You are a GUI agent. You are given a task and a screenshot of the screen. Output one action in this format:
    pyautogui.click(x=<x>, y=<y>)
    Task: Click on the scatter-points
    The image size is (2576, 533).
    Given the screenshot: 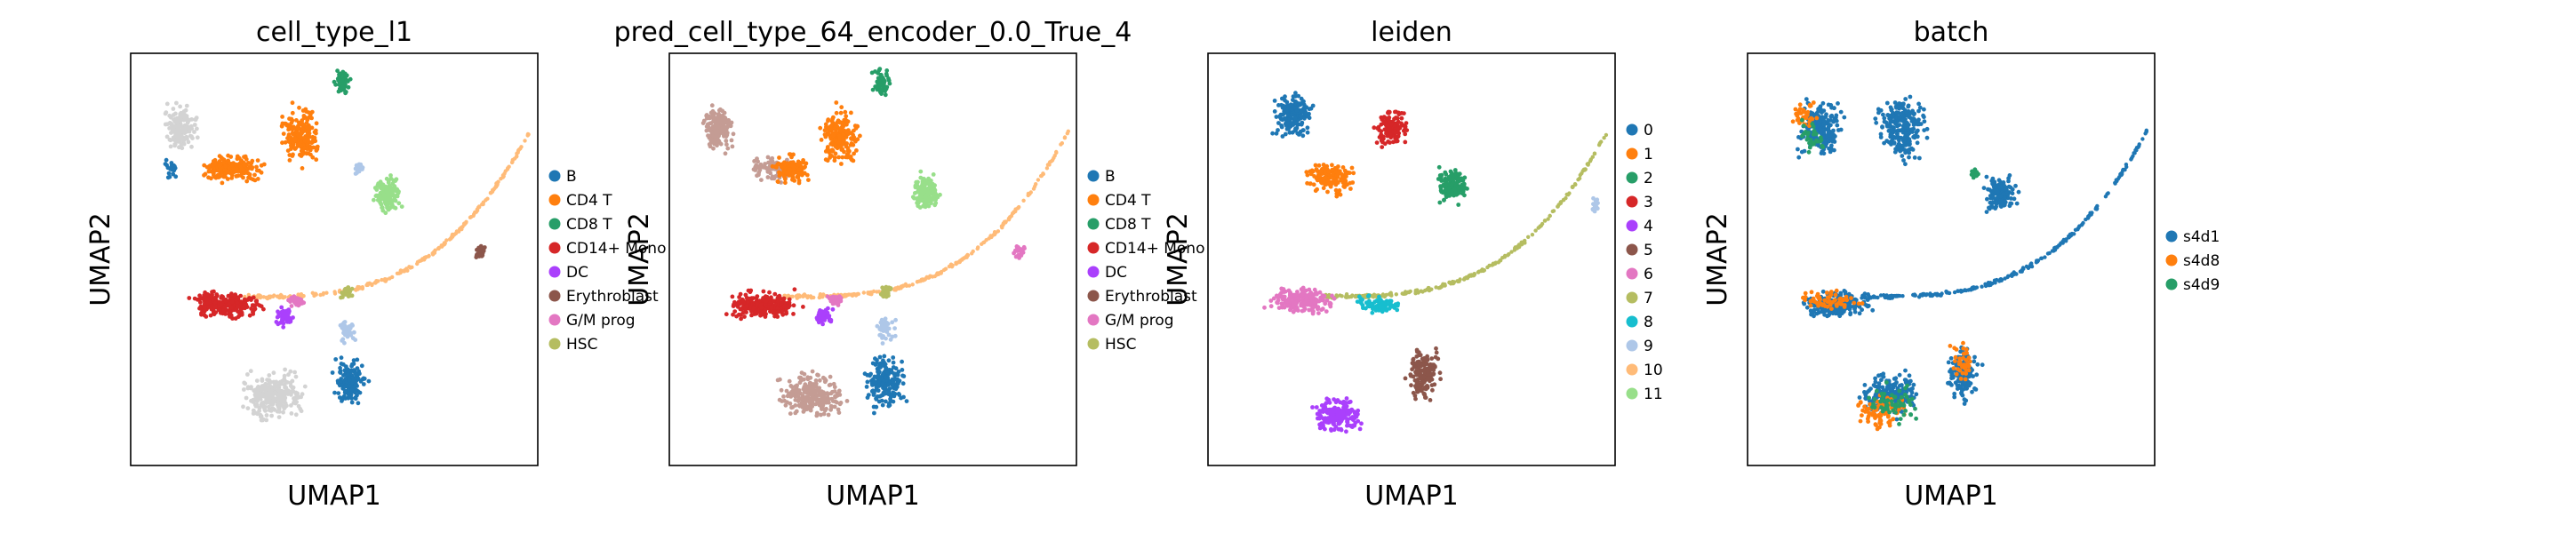 What is the action you would take?
    pyautogui.click(x=885, y=242)
    